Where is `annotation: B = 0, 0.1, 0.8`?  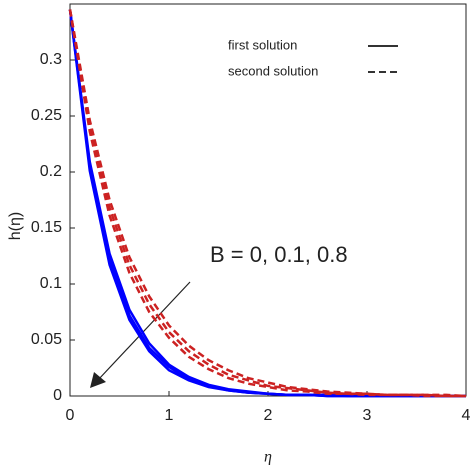
annotation: B = 0, 0.1, 0.8 is located at coordinates (279, 254).